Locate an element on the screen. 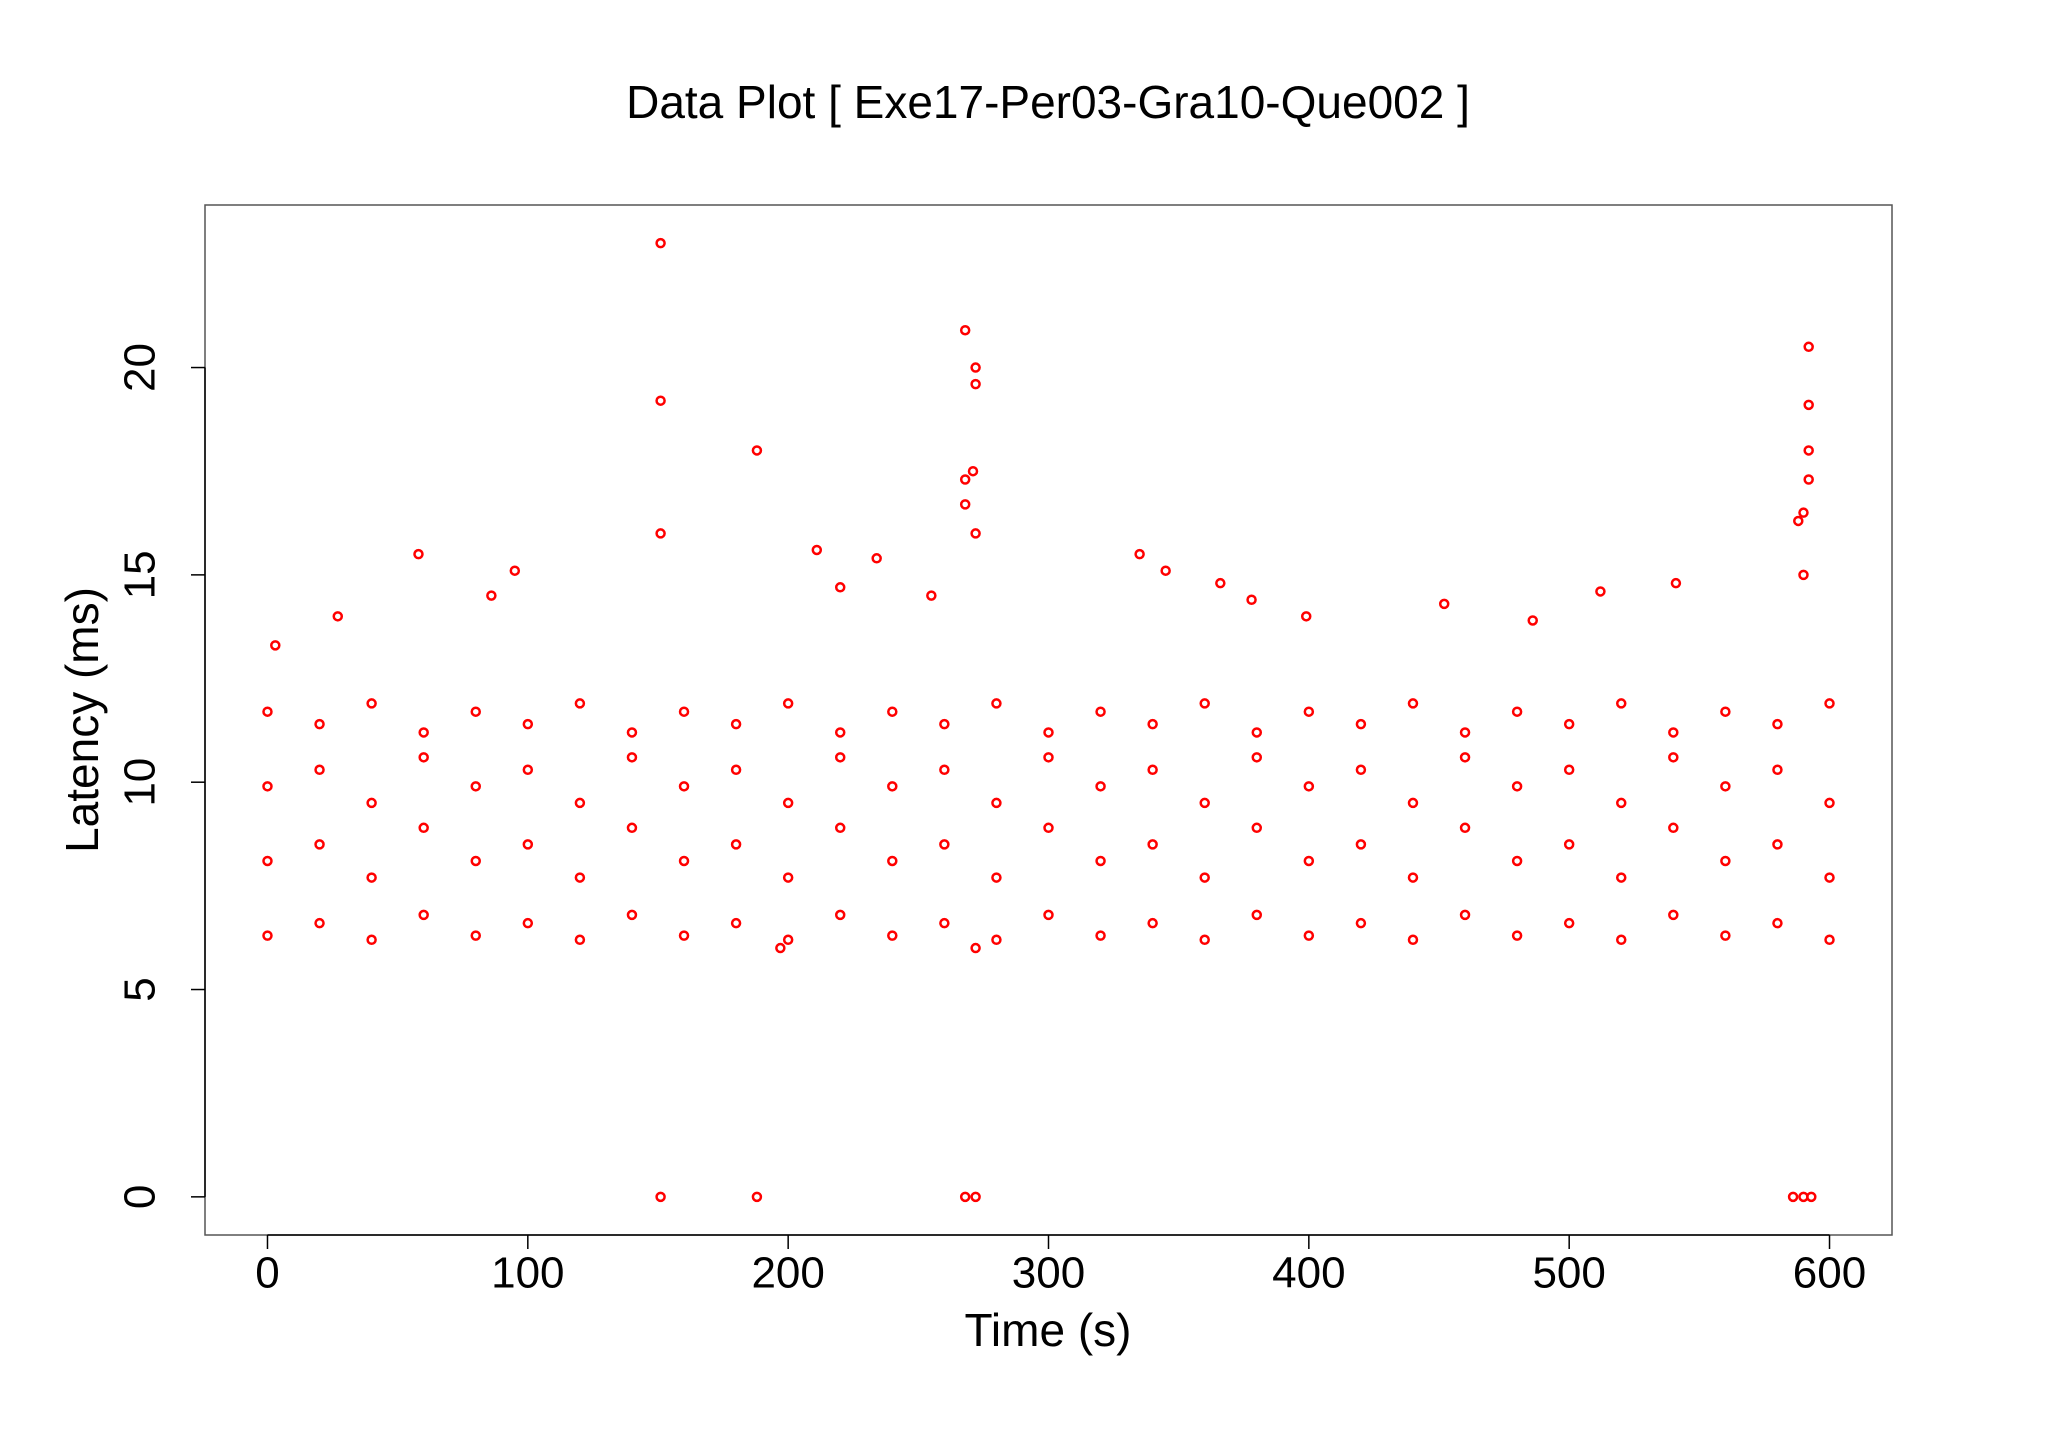  x-axis-label: Time (s) is located at coordinates (1048, 1330).